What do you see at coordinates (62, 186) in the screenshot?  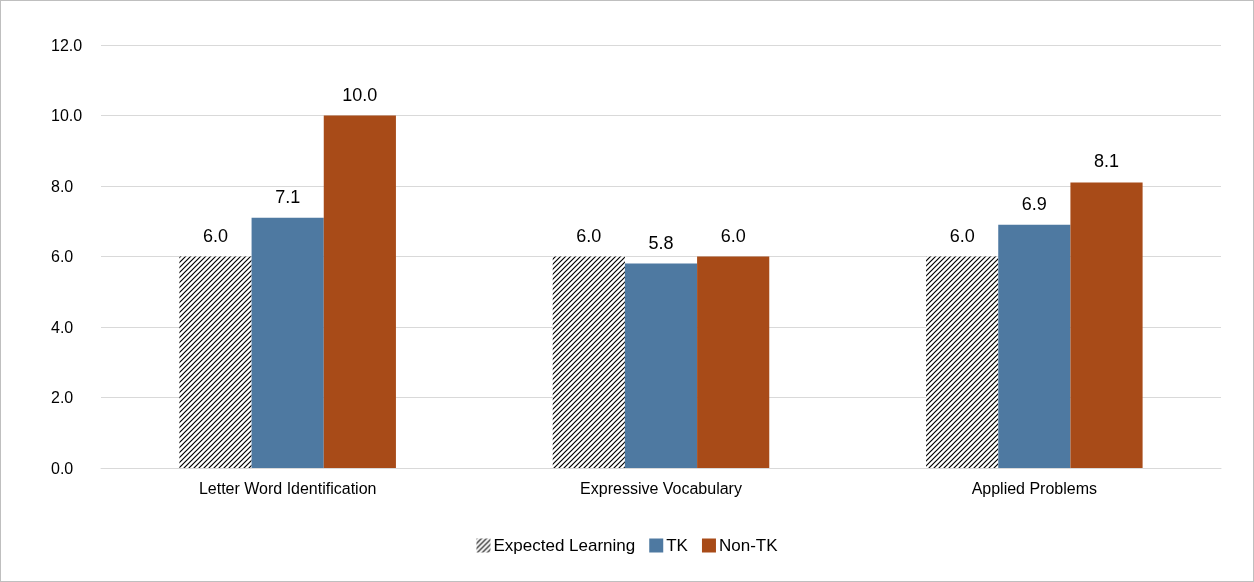 I see `y-tick-label: 8.0` at bounding box center [62, 186].